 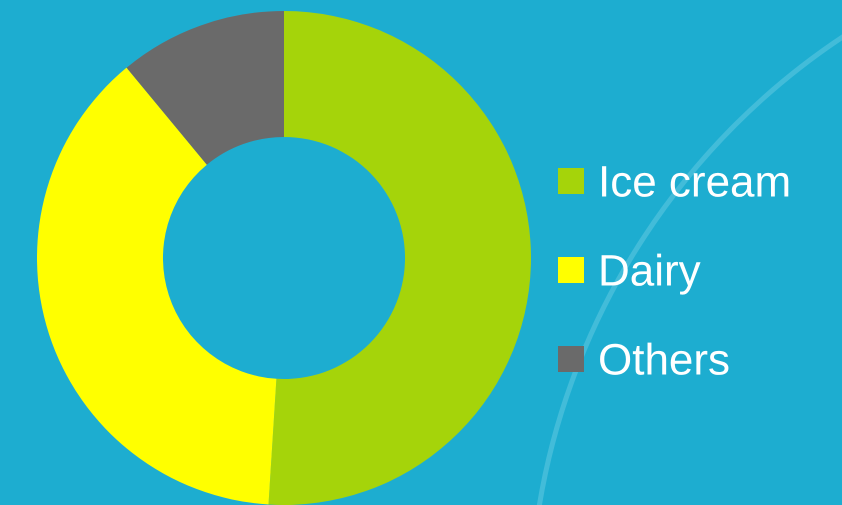 What do you see at coordinates (205, 88) in the screenshot?
I see `donut-slice` at bounding box center [205, 88].